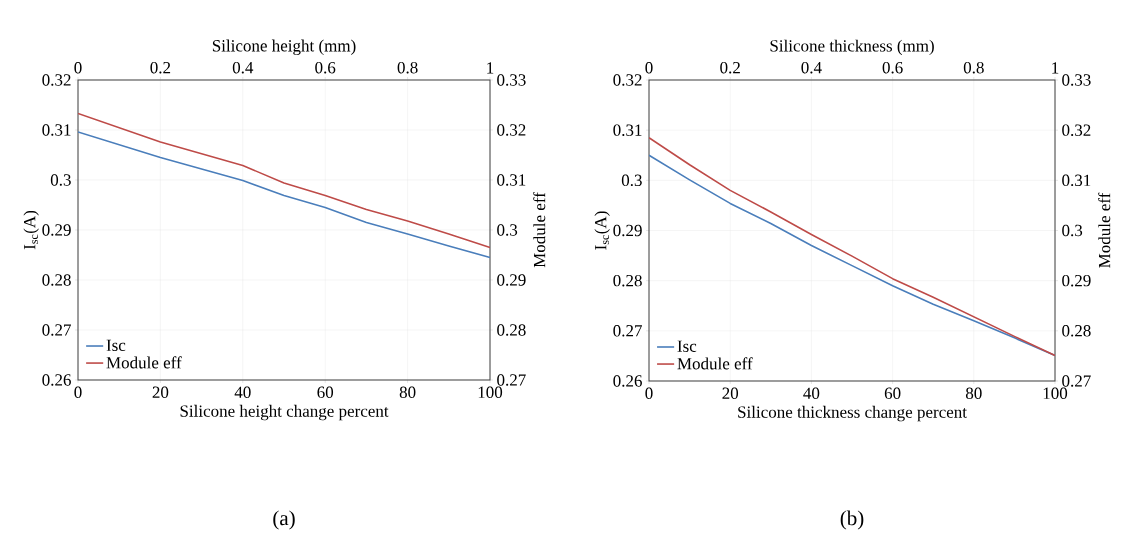 The width and height of the screenshot is (1137, 539). I want to click on x-axis-title: Silicone height change percent, so click(284, 412).